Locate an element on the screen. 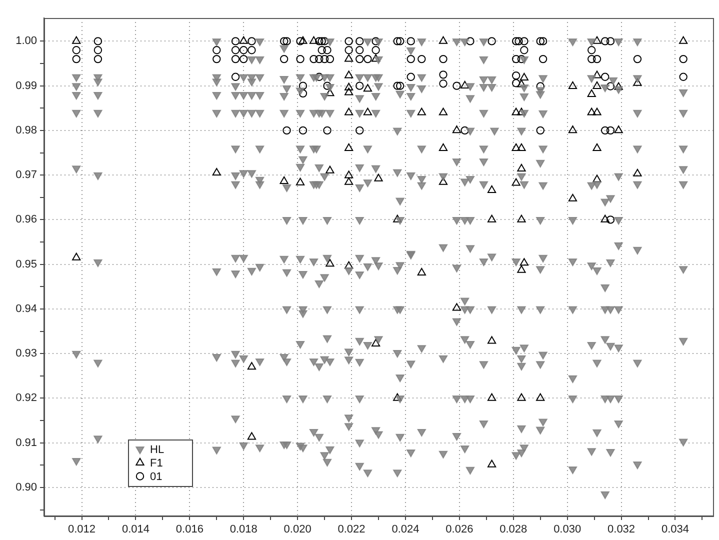 The image size is (719, 540). x-tick-label: 0.034 is located at coordinates (675, 530).